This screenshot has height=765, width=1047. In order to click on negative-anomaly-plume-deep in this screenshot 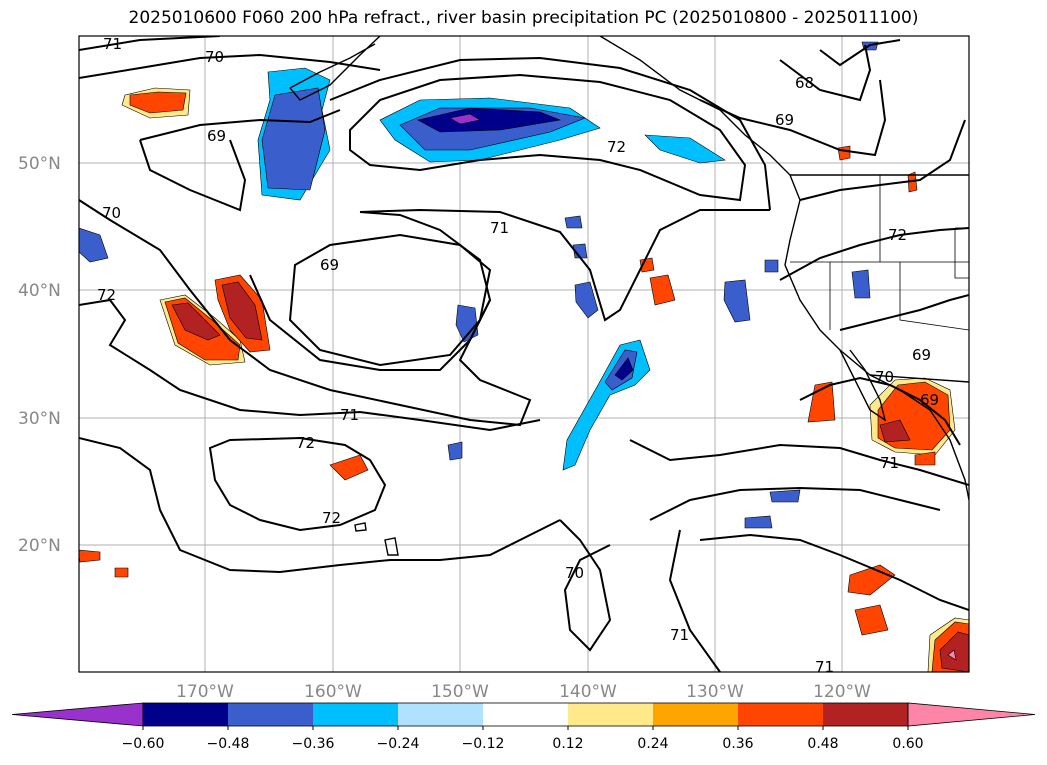, I will do `click(624, 369)`.